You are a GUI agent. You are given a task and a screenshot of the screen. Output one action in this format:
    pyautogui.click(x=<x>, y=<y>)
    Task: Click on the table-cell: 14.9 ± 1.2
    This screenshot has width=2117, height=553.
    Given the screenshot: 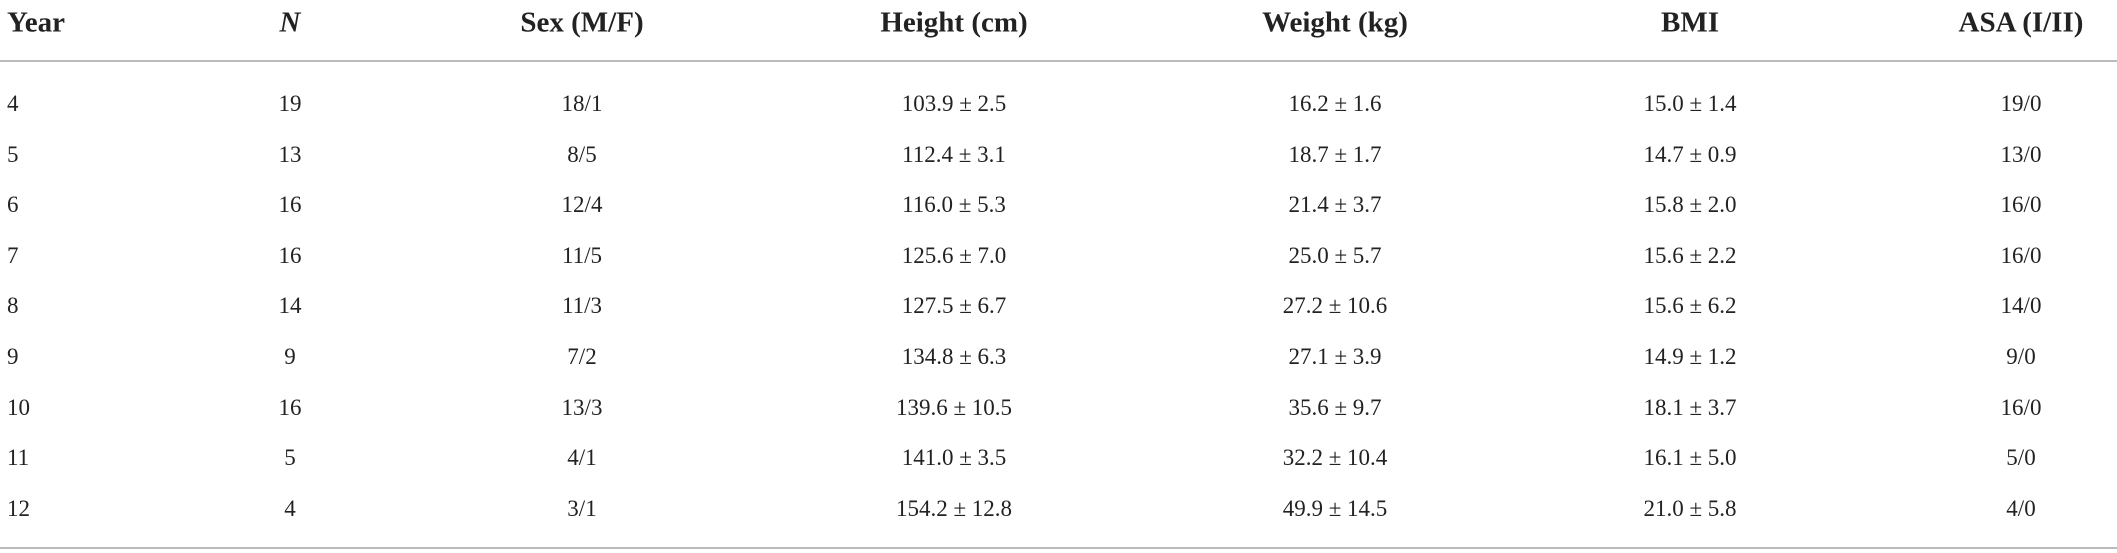 What is the action you would take?
    pyautogui.click(x=1690, y=356)
    